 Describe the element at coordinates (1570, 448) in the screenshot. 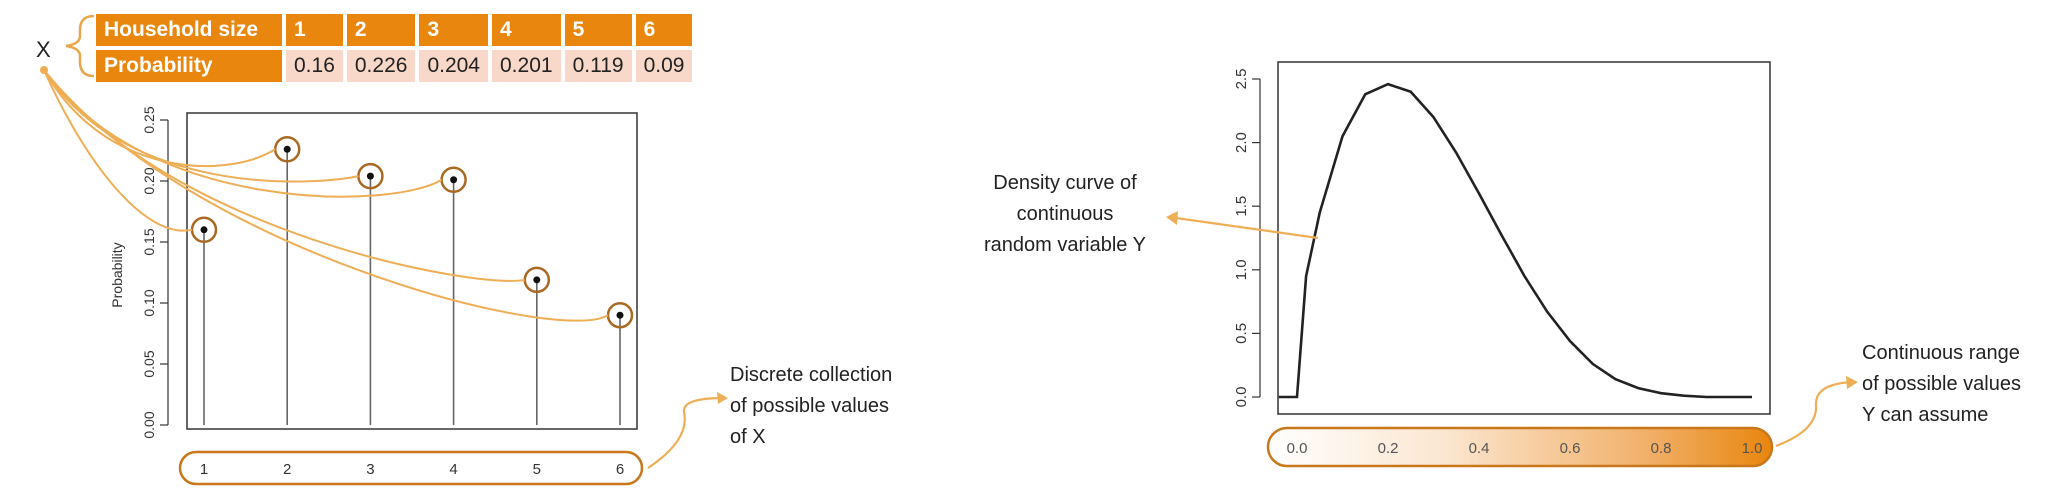

I see `x-tick-label: 0.6` at that location.